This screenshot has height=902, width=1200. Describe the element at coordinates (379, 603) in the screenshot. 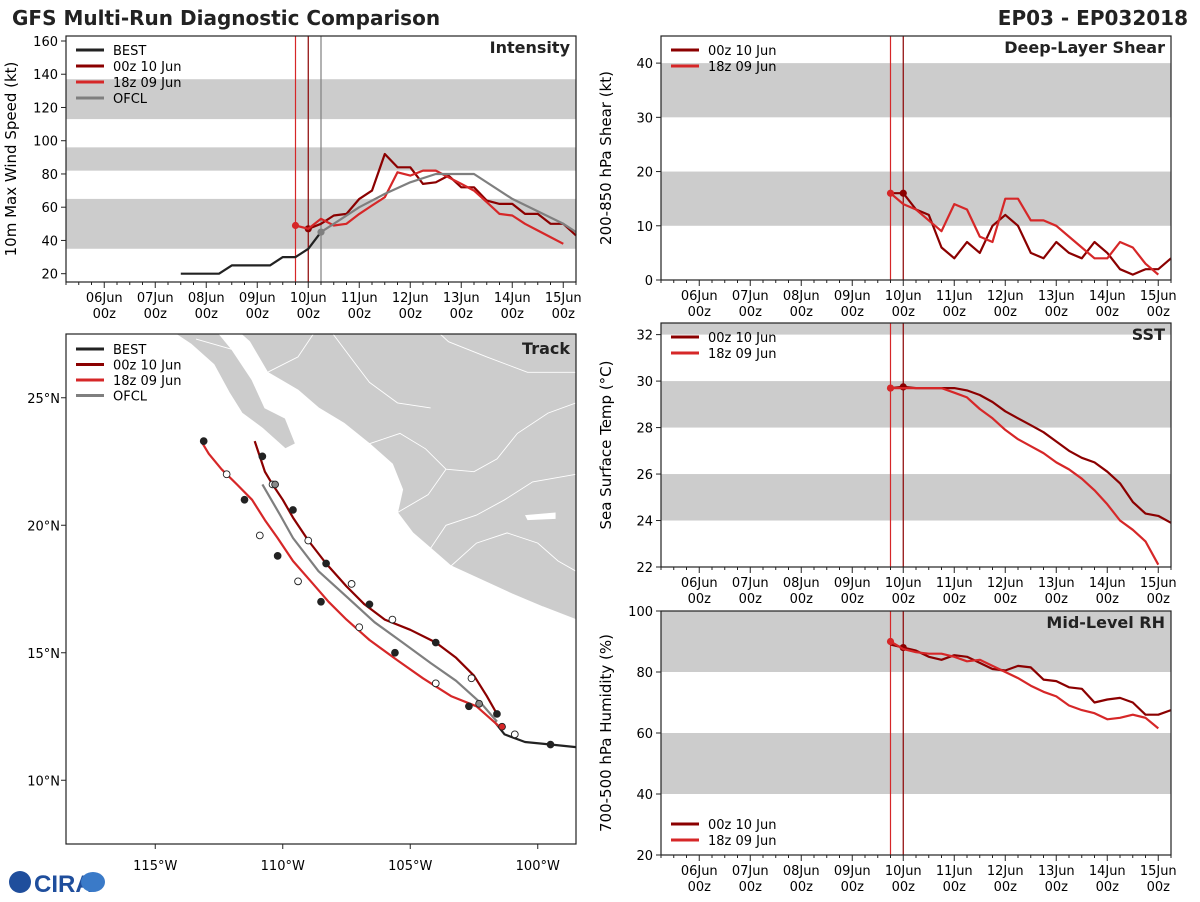

I see `track-line-OFCL` at that location.